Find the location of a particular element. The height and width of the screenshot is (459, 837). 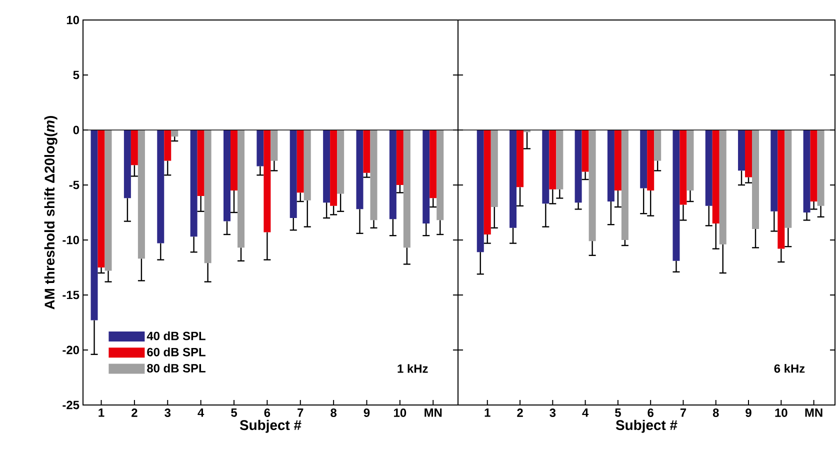

y-tick-label: -25 is located at coordinates (71, 405).